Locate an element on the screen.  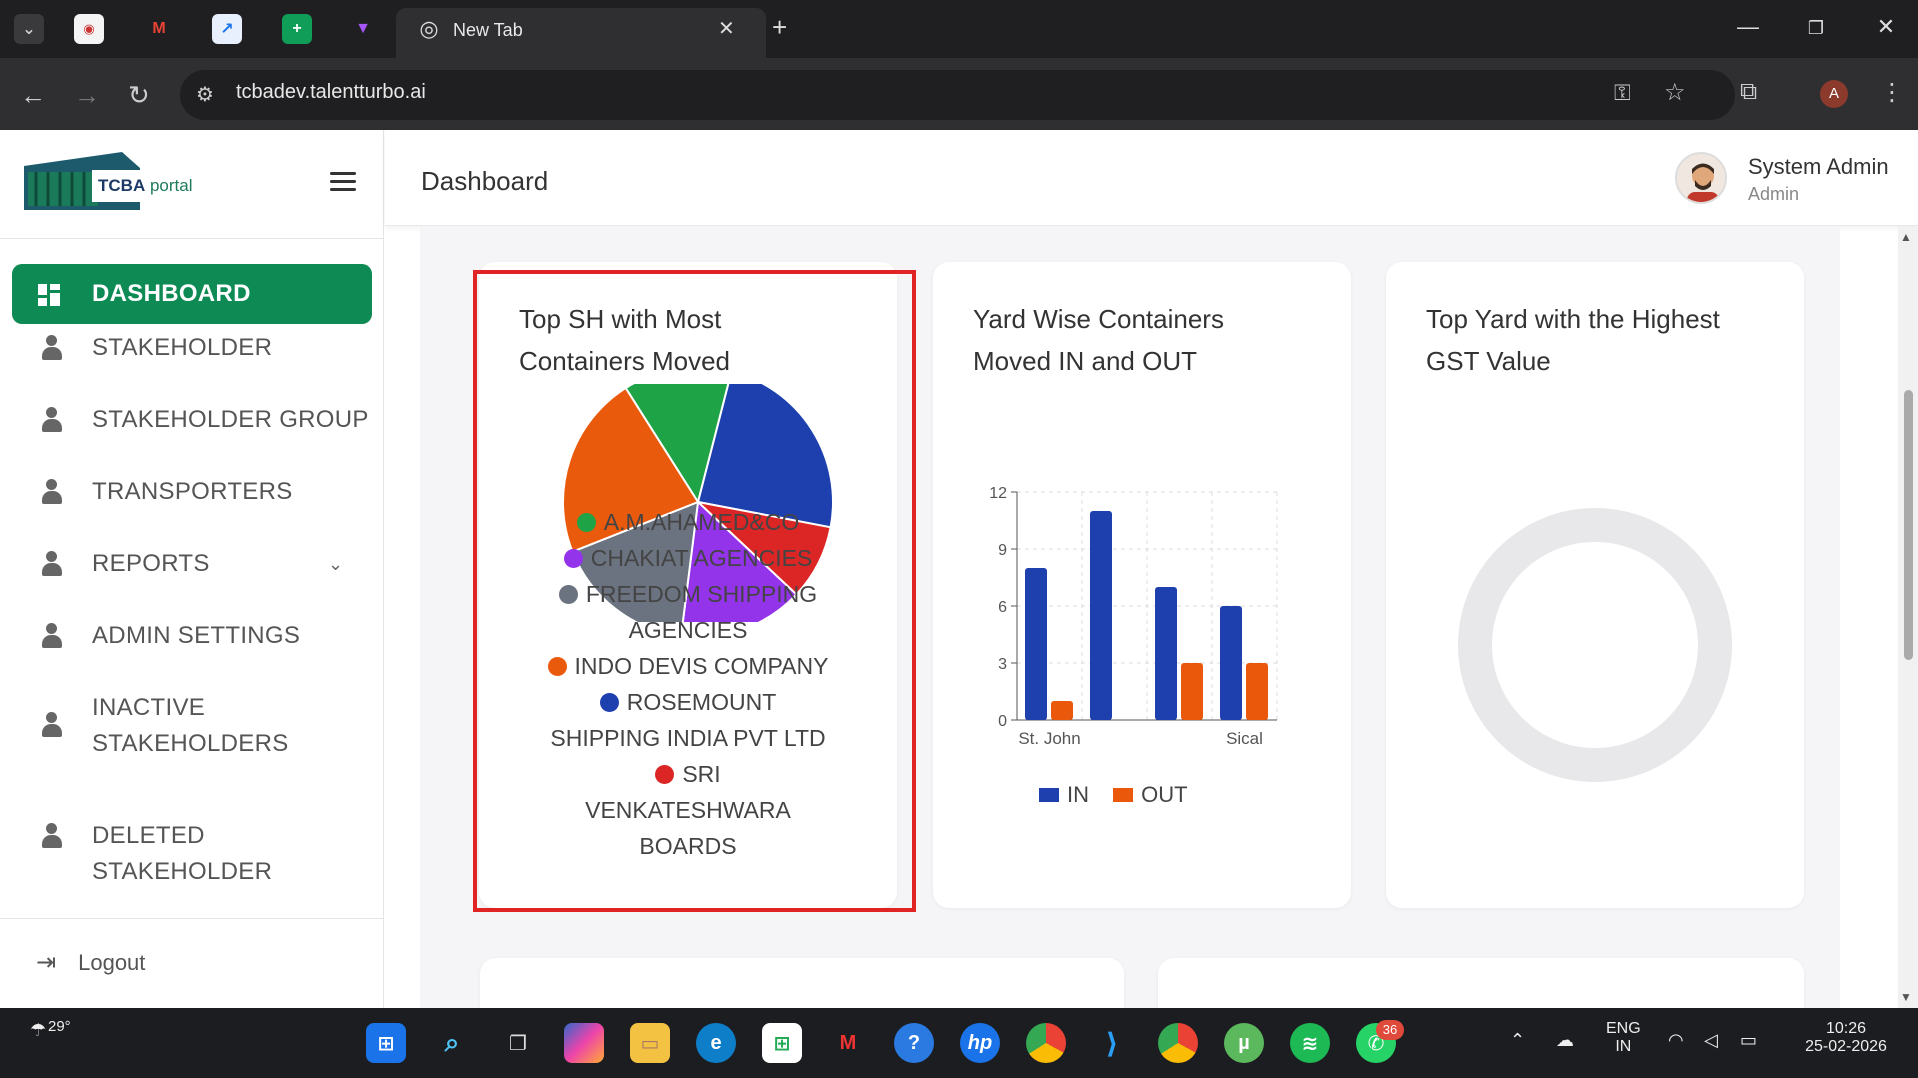
back-icon: ← is located at coordinates (33, 95).